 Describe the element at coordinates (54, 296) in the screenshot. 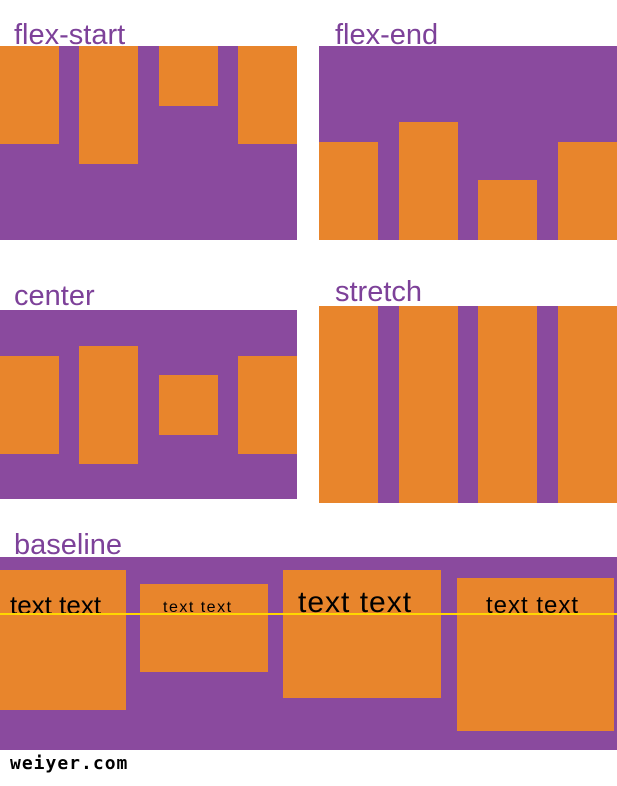

I see `panel-label-center: center` at that location.